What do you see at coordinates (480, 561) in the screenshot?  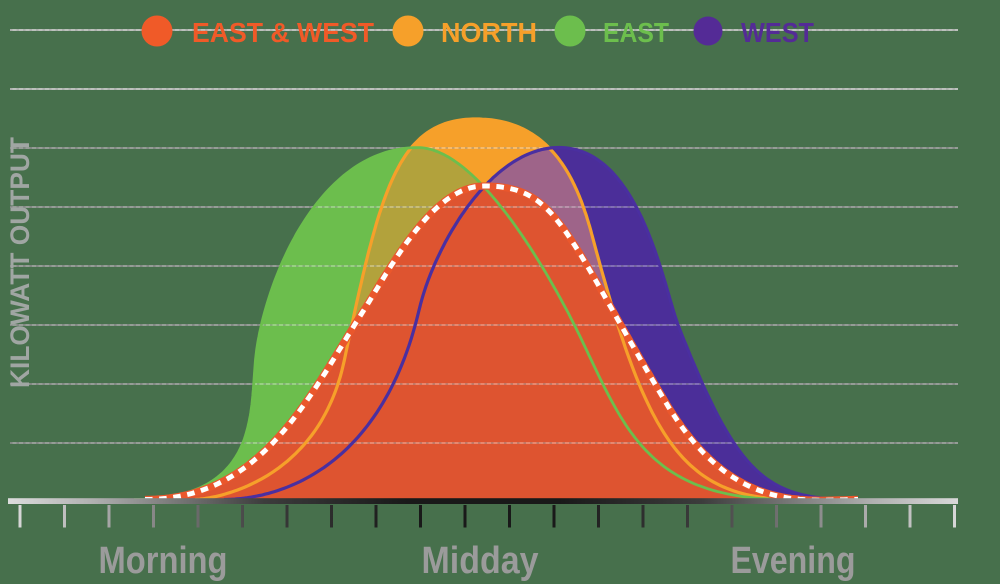 I see `svg-text: Midday` at bounding box center [480, 561].